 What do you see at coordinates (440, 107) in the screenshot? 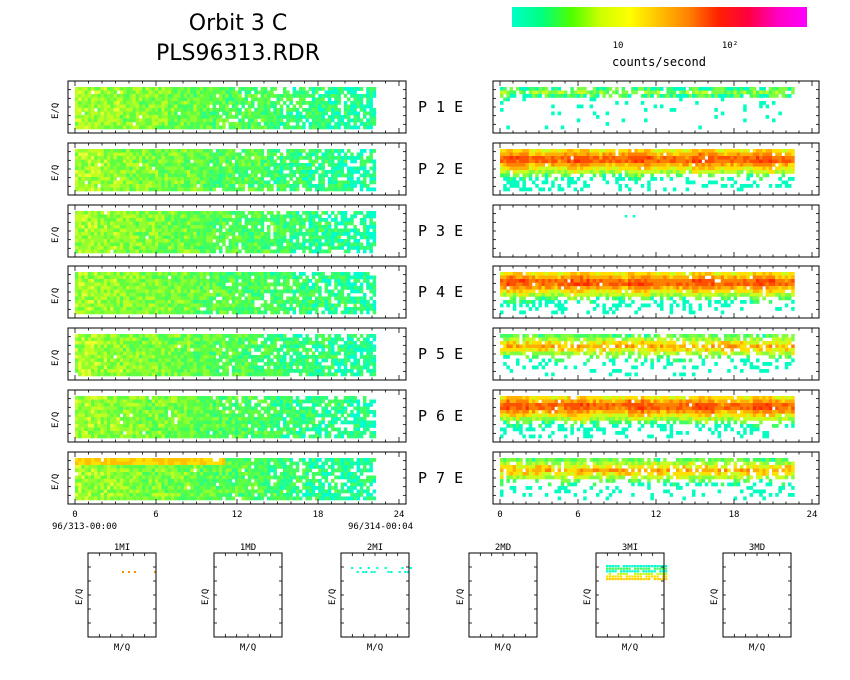
I see `row-label: P 1 E` at bounding box center [440, 107].